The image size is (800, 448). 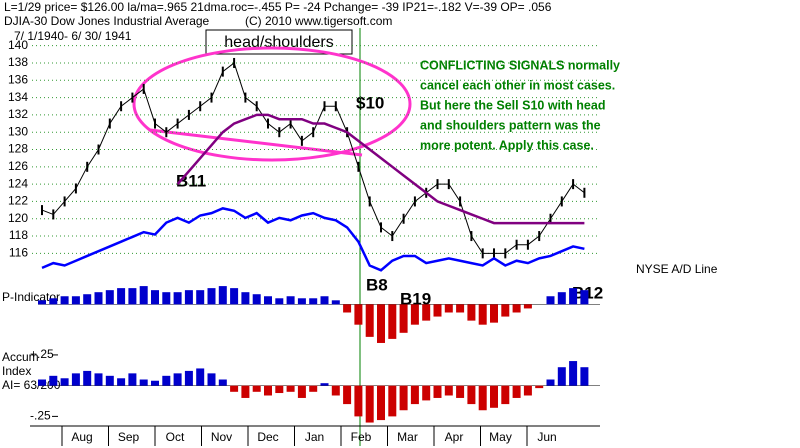 What do you see at coordinates (546, 437) in the screenshot?
I see `x-tick-label: Jun` at bounding box center [546, 437].